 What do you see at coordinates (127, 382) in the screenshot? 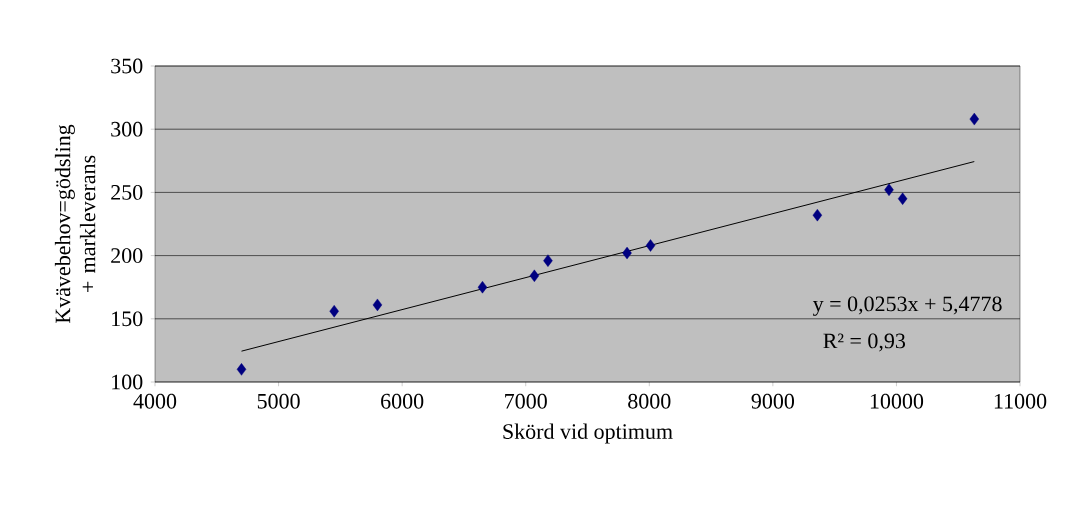
I see `y-tick-label: 100` at bounding box center [127, 382].